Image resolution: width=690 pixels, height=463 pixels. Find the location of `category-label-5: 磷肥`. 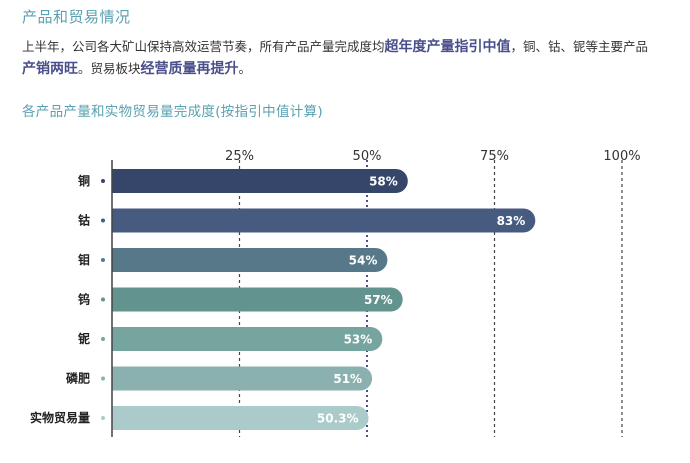

category-label-5: 磷肥 is located at coordinates (78, 378).